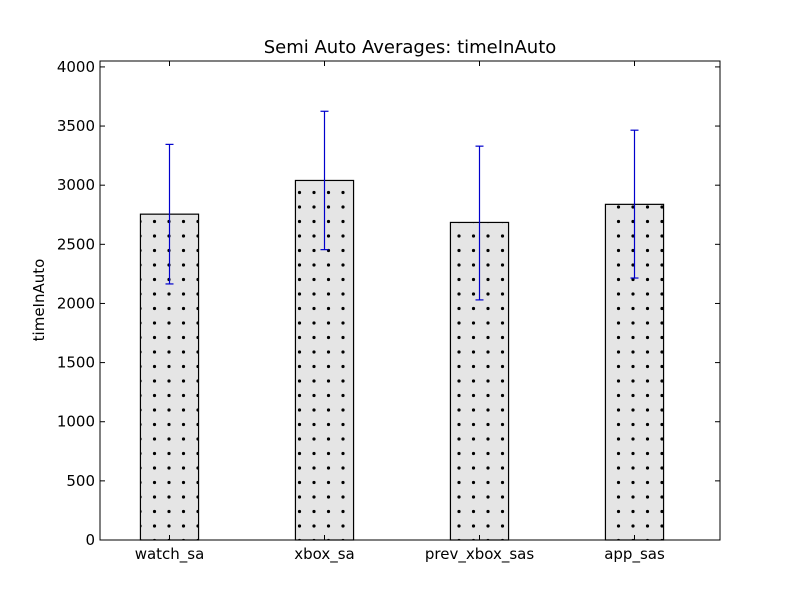  Describe the element at coordinates (76, 422) in the screenshot. I see `y-tick-label-1000: 1000` at that location.